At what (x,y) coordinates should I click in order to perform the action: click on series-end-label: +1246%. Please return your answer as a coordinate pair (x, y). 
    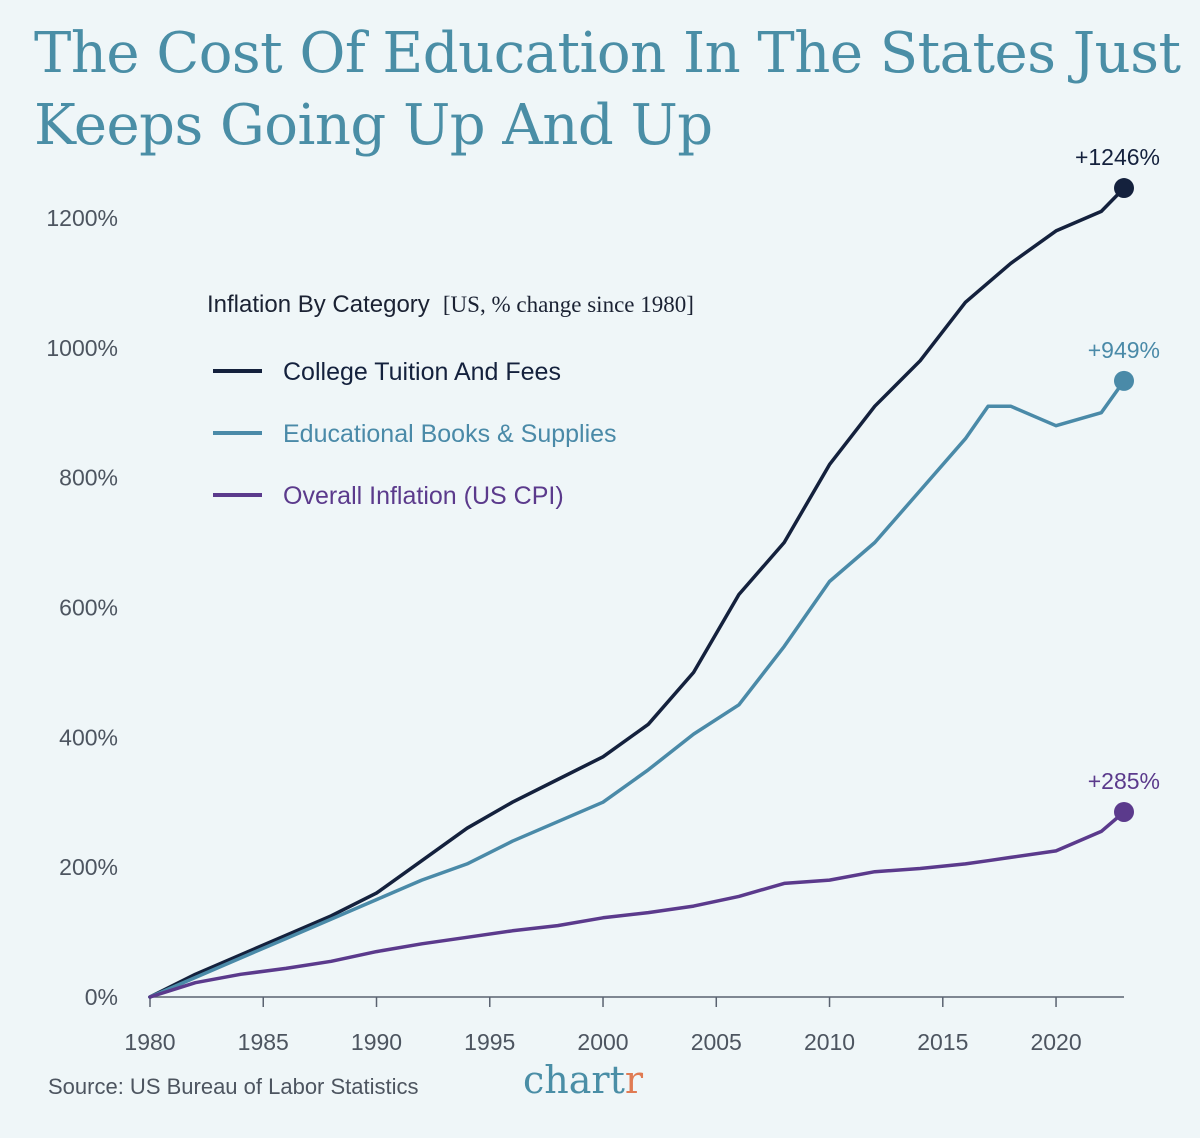
    Looking at the image, I should click on (1117, 157).